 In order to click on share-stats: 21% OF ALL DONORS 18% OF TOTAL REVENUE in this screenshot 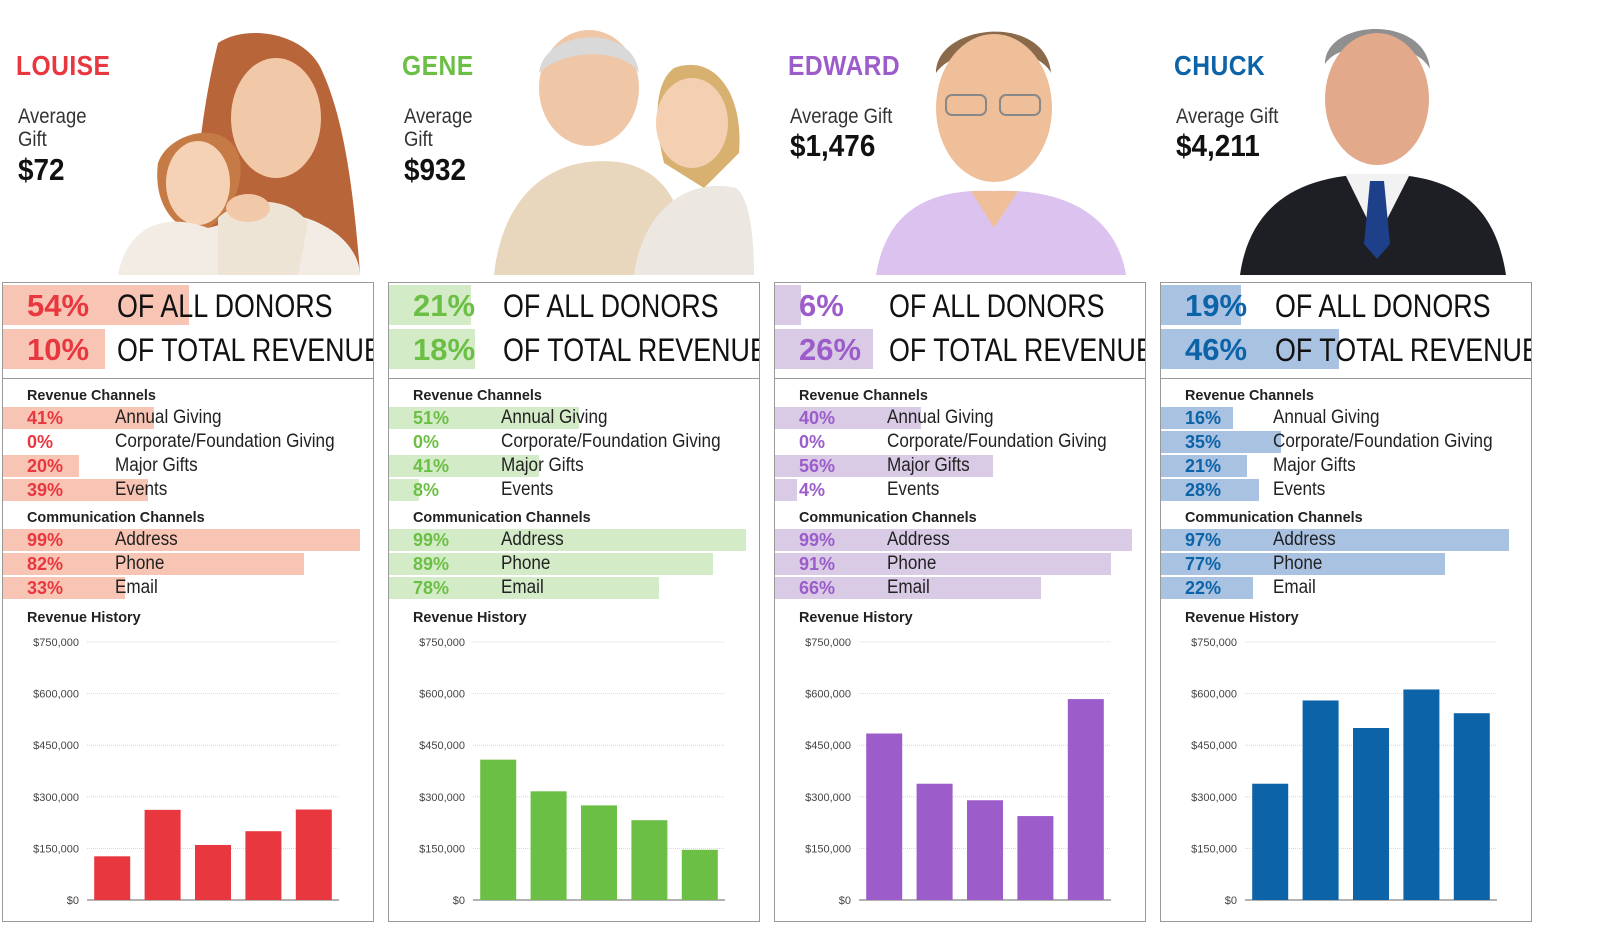, I will do `click(574, 331)`.